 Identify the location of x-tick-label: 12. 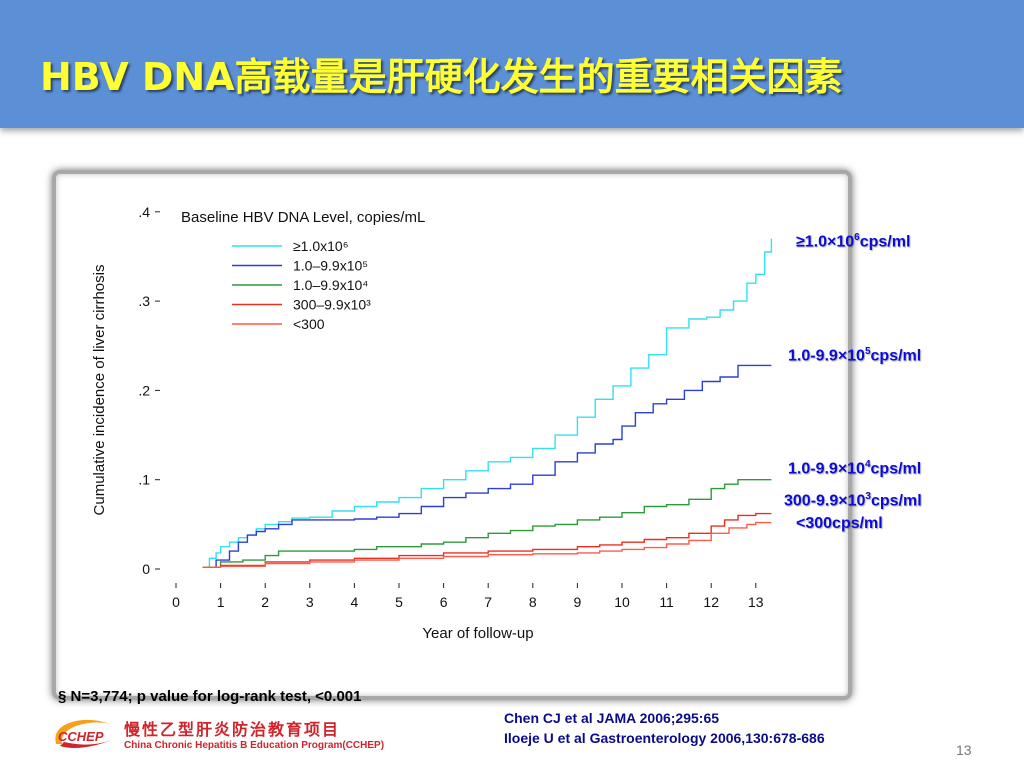
(711, 602).